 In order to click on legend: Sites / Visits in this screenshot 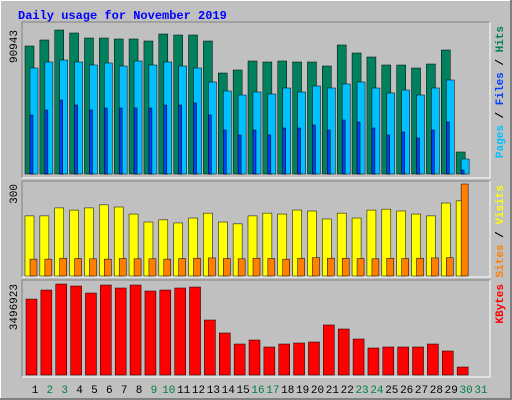, I will do `click(501, 231)`.